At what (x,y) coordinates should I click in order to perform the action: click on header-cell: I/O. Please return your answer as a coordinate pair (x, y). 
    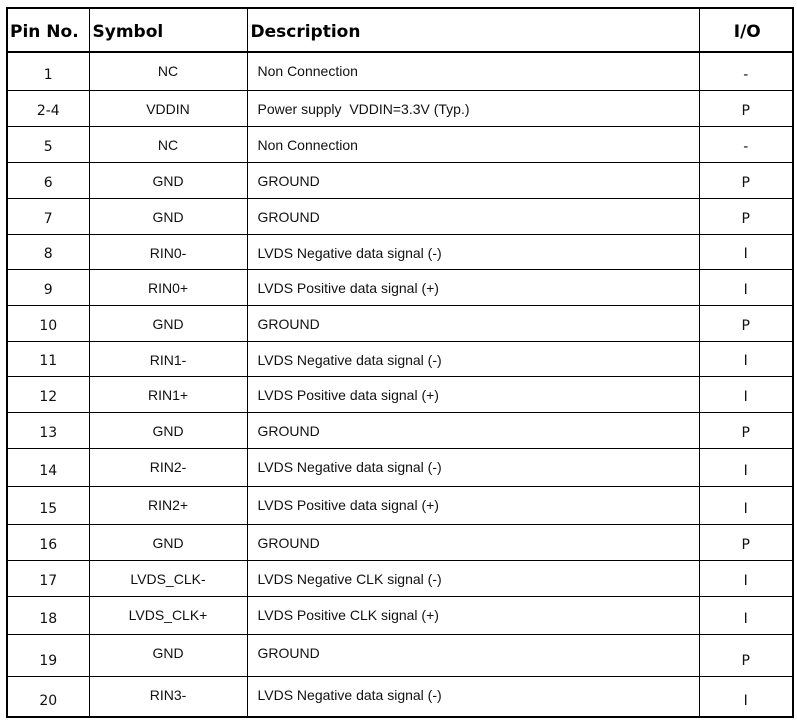
    Looking at the image, I should click on (746, 30).